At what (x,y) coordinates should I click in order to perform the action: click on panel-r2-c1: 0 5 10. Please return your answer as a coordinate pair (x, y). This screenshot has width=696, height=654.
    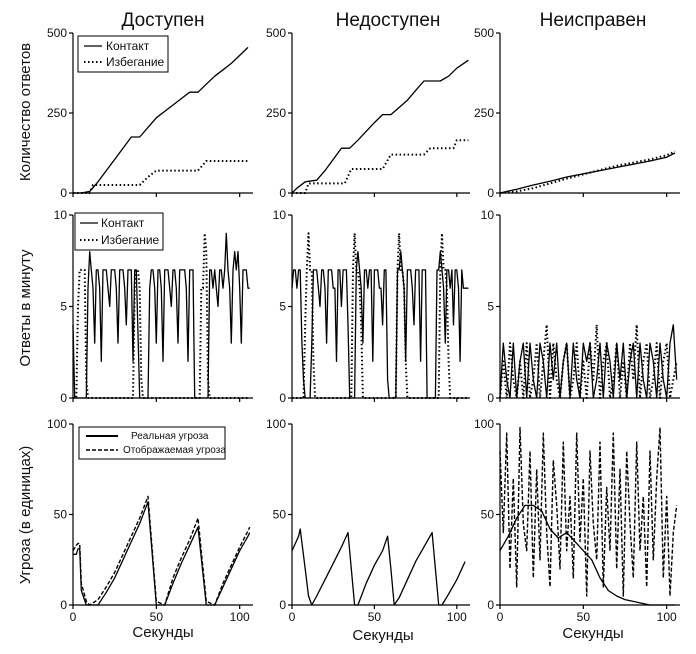
    Looking at the image, I should click on (153, 306).